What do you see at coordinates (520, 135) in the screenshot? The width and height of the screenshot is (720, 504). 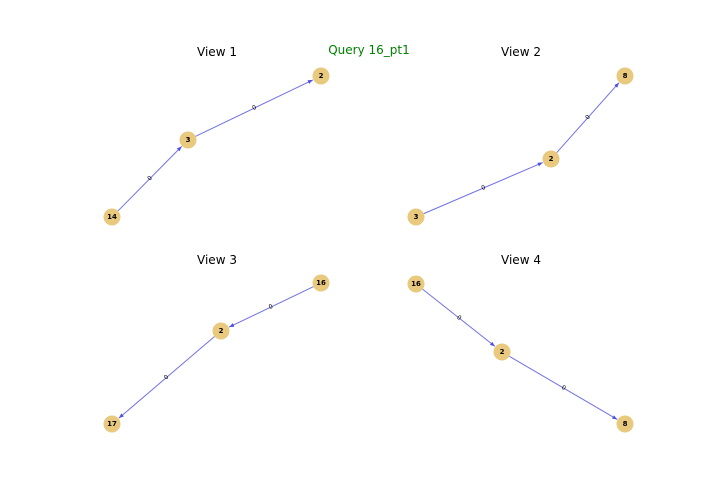 I see `view-2: View 2 0 0 3 2 8` at bounding box center [520, 135].